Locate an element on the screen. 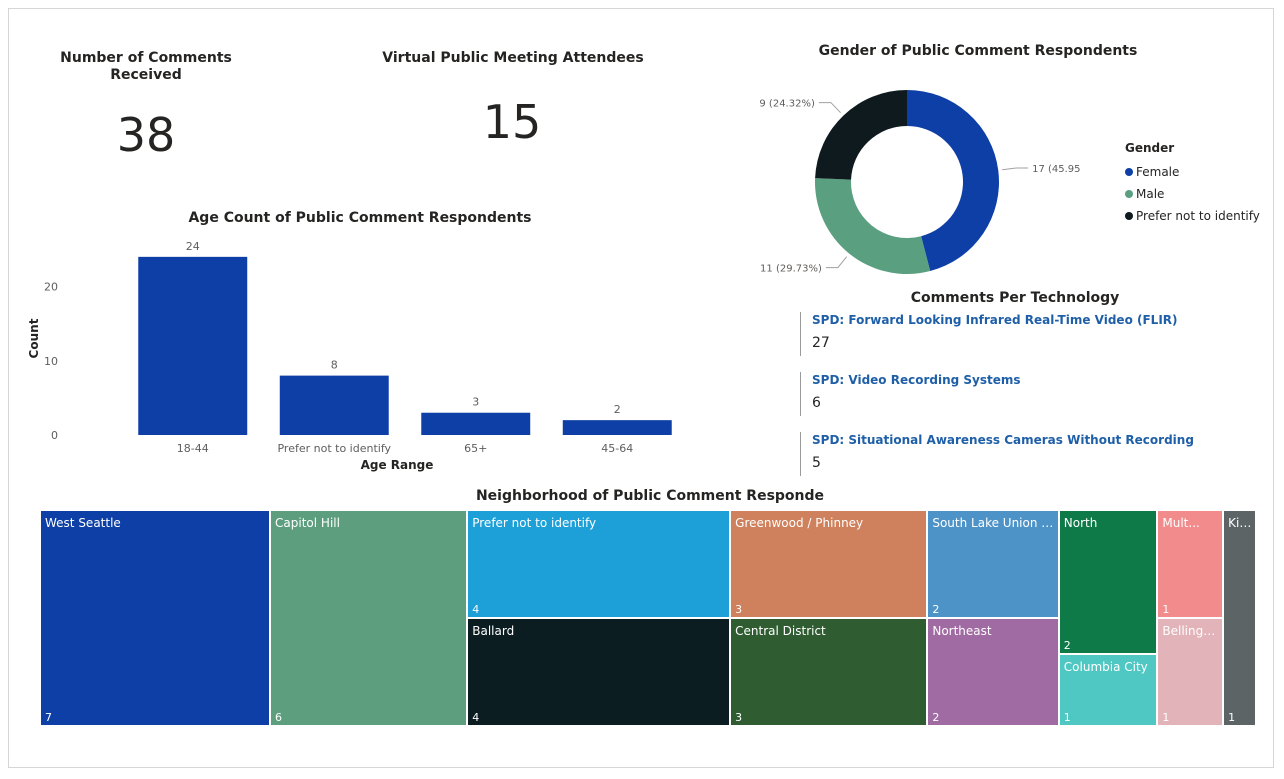 Image resolution: width=1284 pixels, height=779 pixels. x-tick-label: 18-44 is located at coordinates (193, 448).